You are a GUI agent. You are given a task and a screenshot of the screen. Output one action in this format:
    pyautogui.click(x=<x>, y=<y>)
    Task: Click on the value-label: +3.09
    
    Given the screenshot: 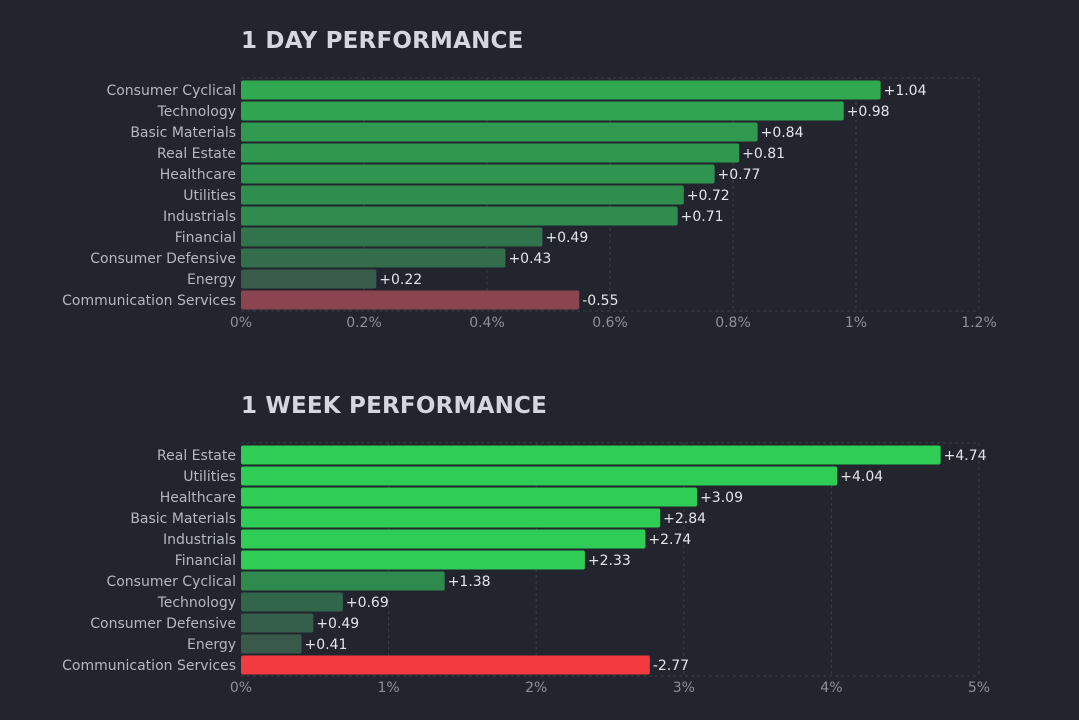 What is the action you would take?
    pyautogui.click(x=721, y=498)
    